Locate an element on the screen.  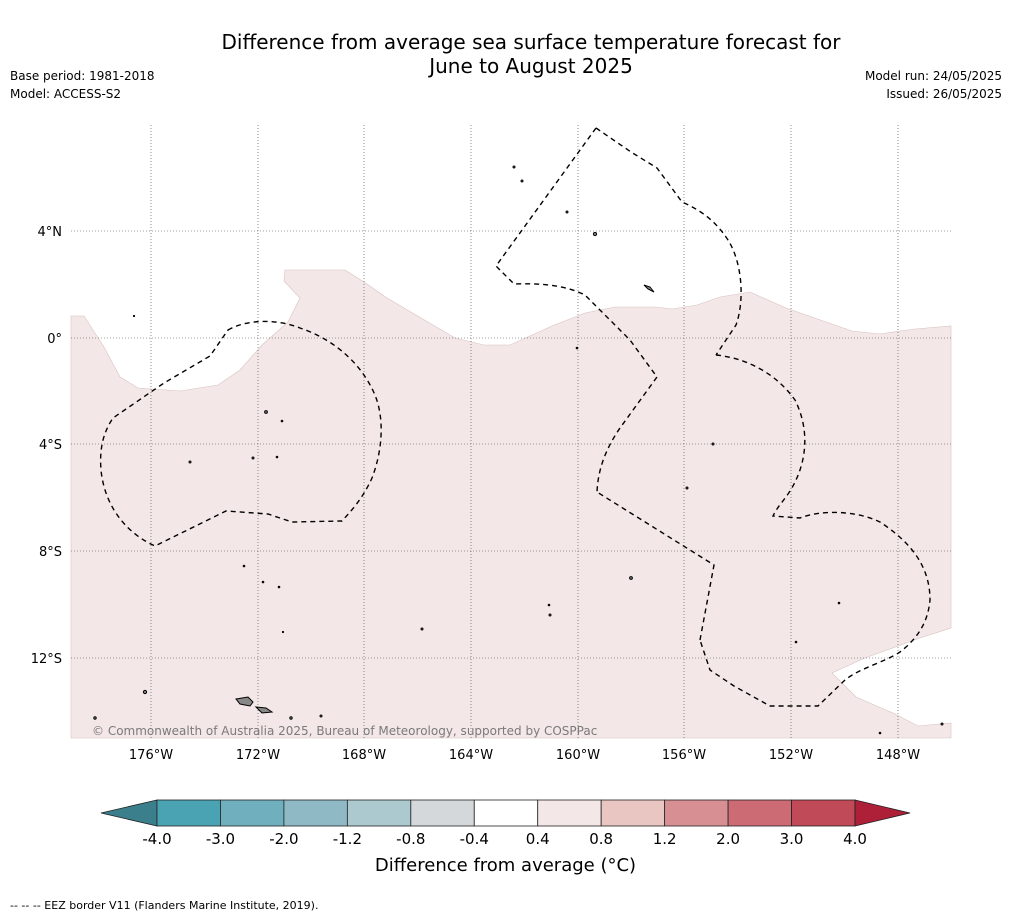
meta-right: Model run: 24/05/2025 Issued: 26/05/2025 is located at coordinates (933, 85).